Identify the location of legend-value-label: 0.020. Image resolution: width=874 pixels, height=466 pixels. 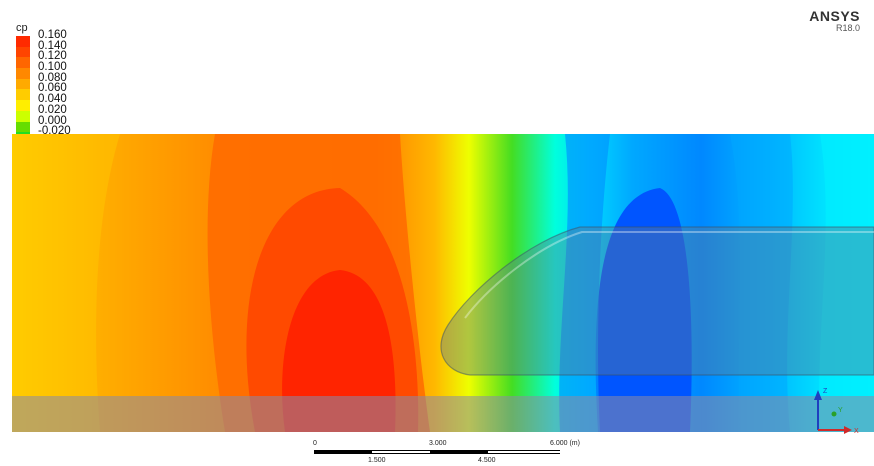
(52, 109).